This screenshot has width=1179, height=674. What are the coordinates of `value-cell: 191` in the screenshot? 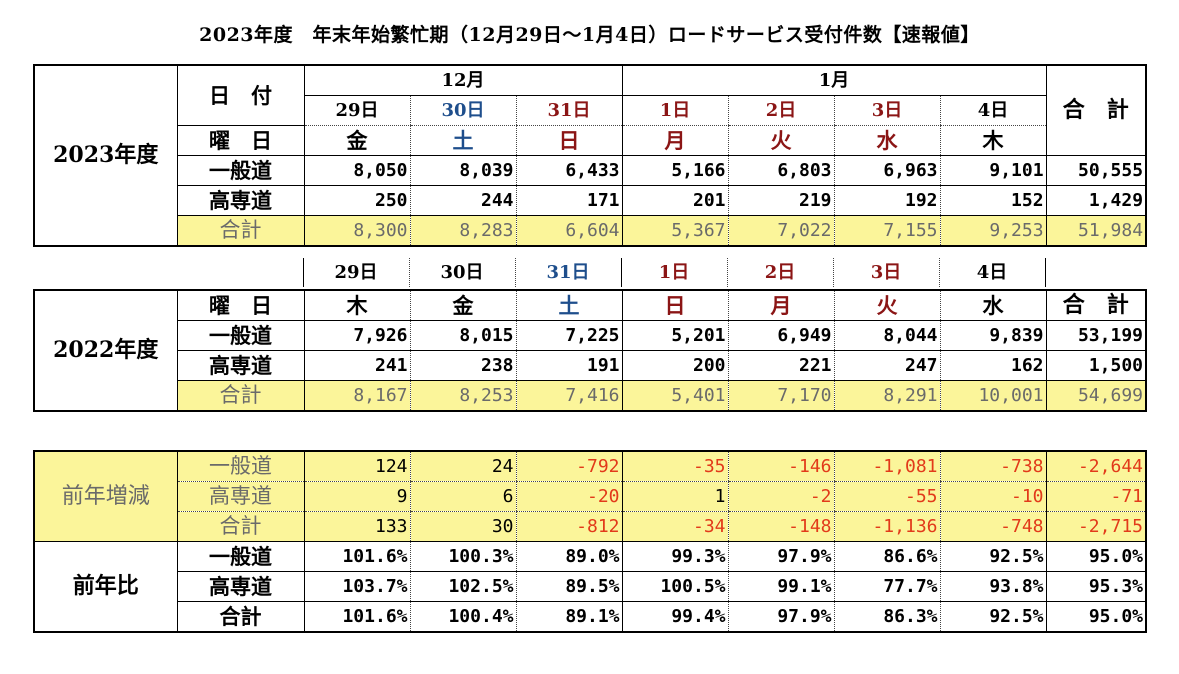 It's located at (569, 365).